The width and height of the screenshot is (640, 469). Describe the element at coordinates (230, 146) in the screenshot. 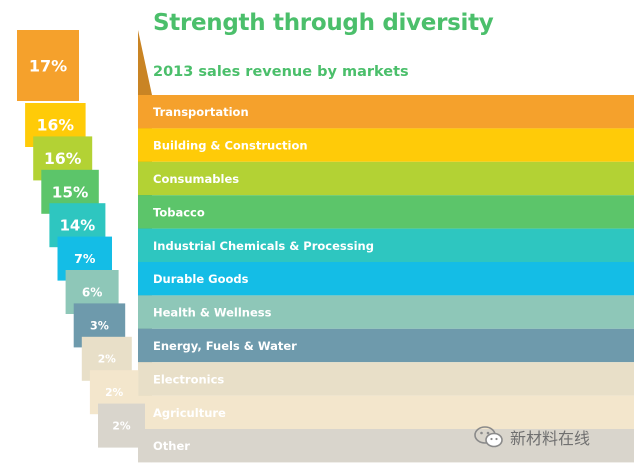

I see `category-label-2: Building & Construction` at that location.